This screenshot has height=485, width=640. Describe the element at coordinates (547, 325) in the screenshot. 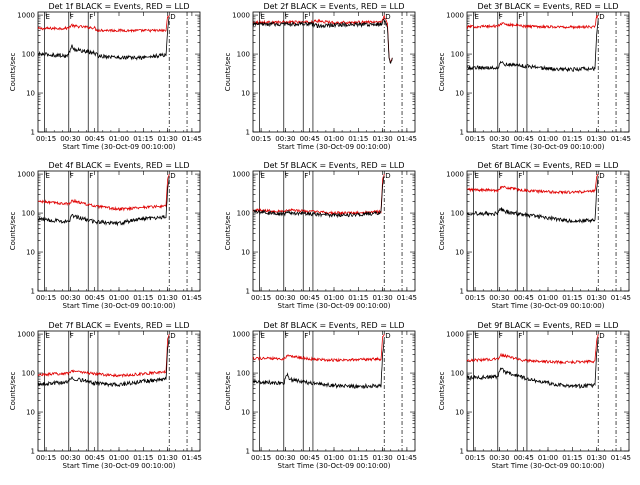

I see `panel-title: Det 9f BLACK = Events, RED = LLD` at that location.